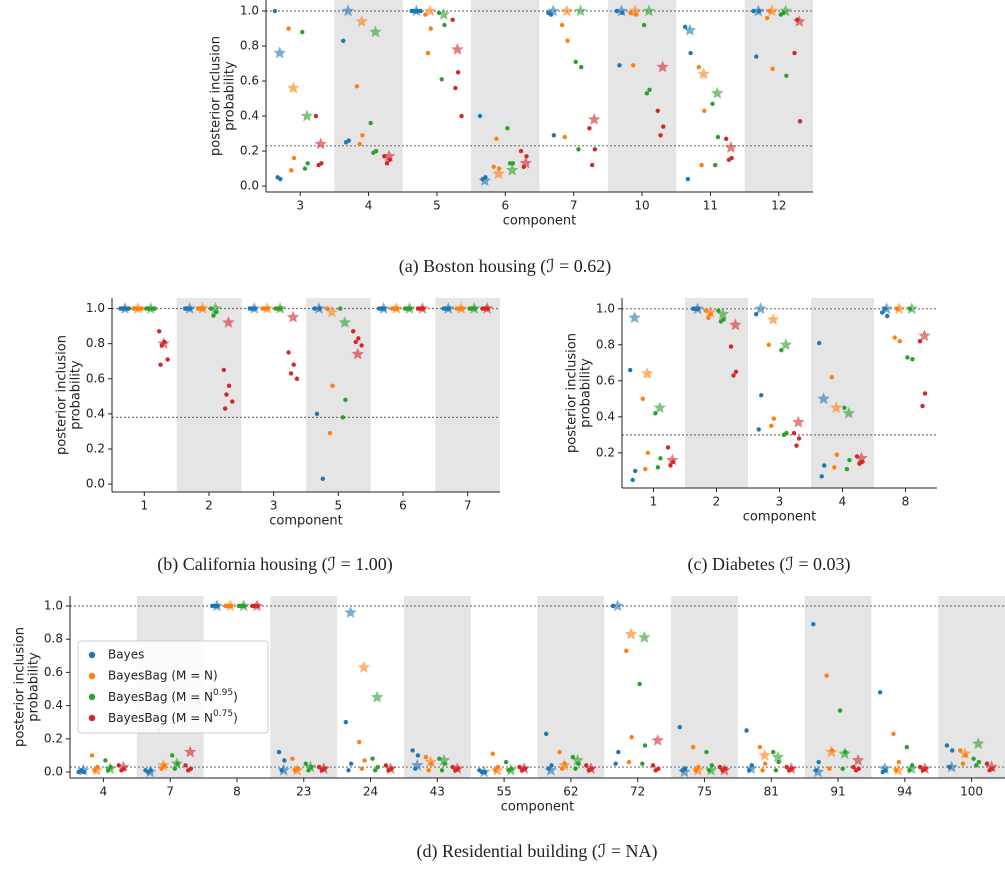  Describe the element at coordinates (370, 792) in the screenshot. I see `x-tick-label: 24` at that location.